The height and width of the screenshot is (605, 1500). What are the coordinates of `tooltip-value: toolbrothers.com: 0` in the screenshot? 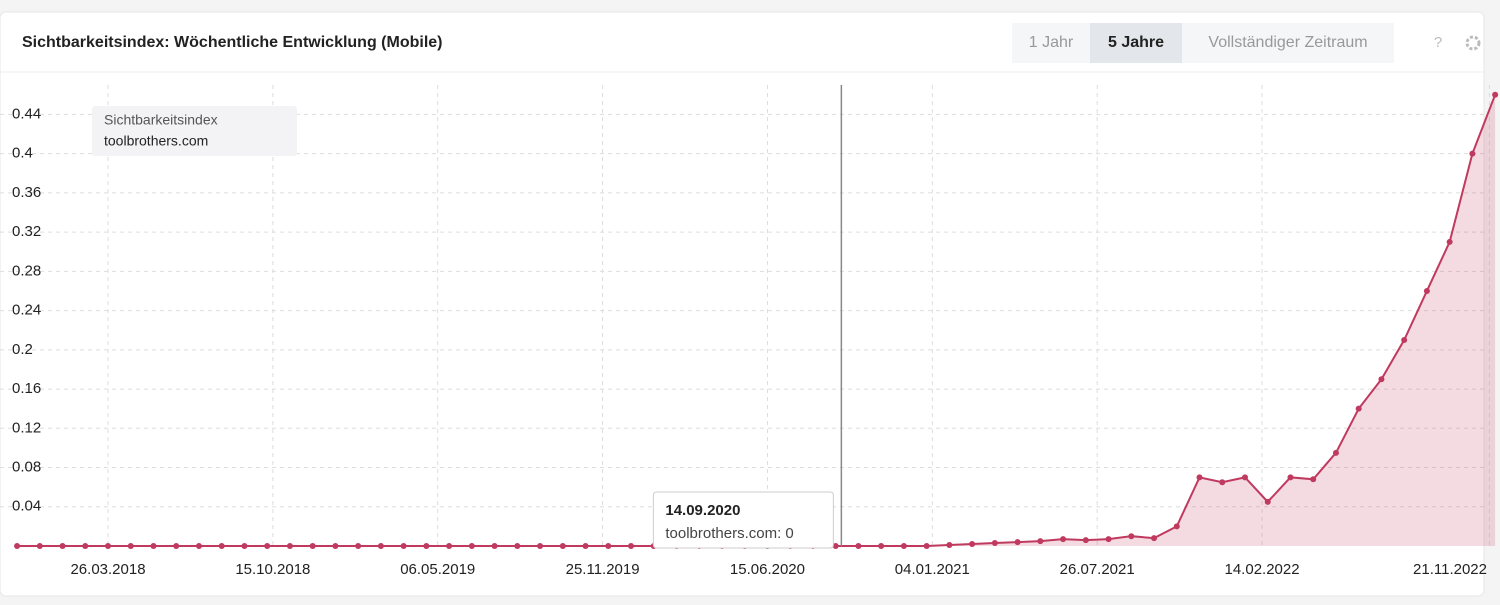 It's located at (729, 533).